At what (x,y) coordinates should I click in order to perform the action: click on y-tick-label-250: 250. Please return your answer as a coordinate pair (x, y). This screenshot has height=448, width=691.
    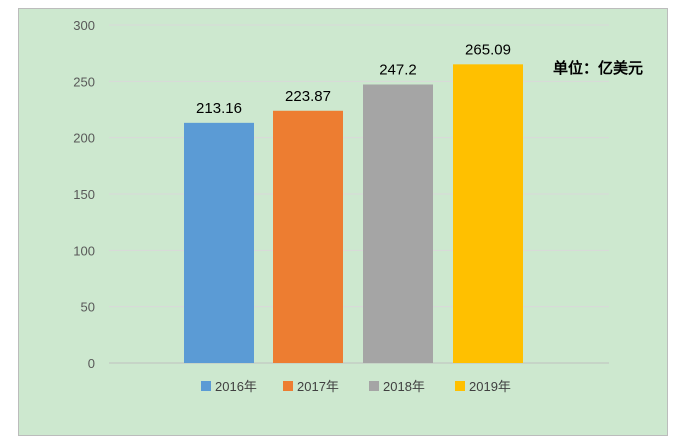
    Looking at the image, I should click on (84, 81).